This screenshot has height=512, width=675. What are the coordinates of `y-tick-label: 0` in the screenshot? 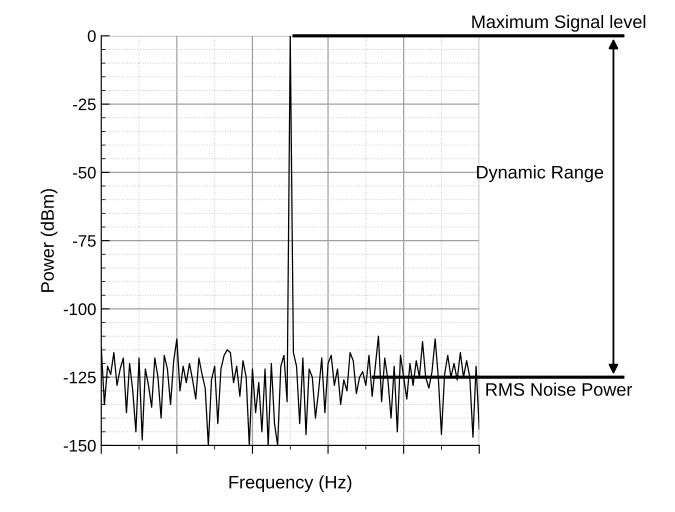 It's located at (92, 36).